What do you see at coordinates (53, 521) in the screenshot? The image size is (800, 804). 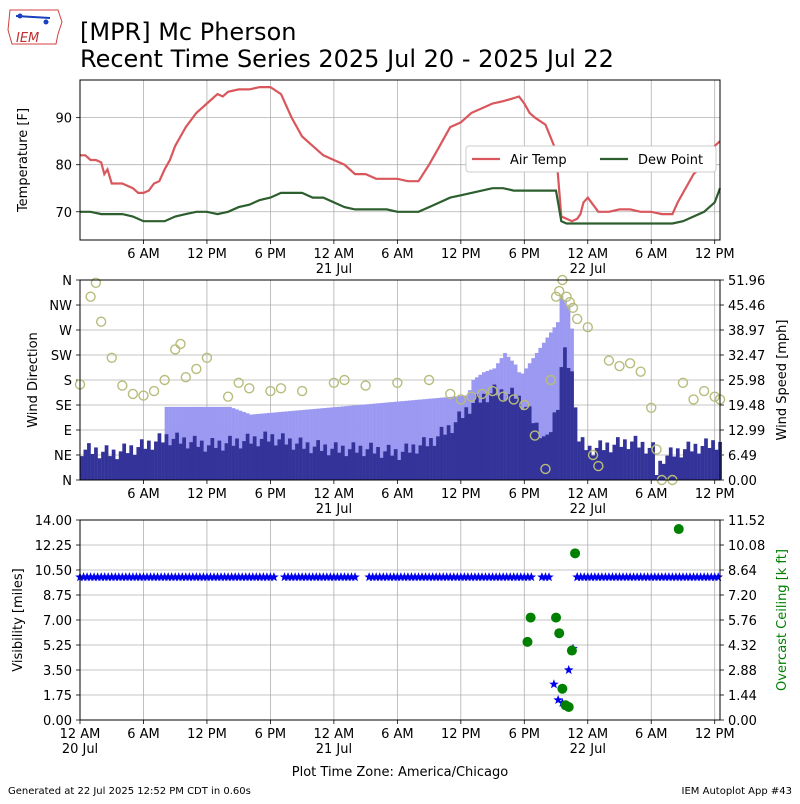 I see `visibility-tick-label: 14.00` at bounding box center [53, 521].